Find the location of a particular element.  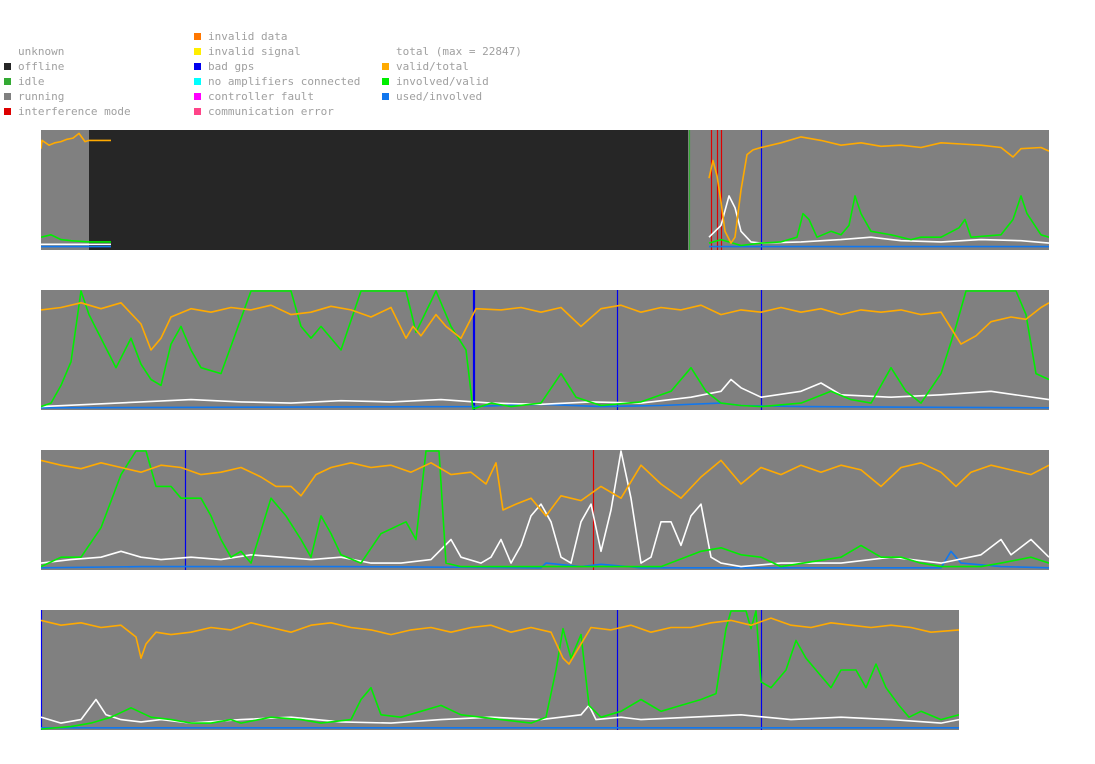

legend-label: communication error is located at coordinates (271, 111).